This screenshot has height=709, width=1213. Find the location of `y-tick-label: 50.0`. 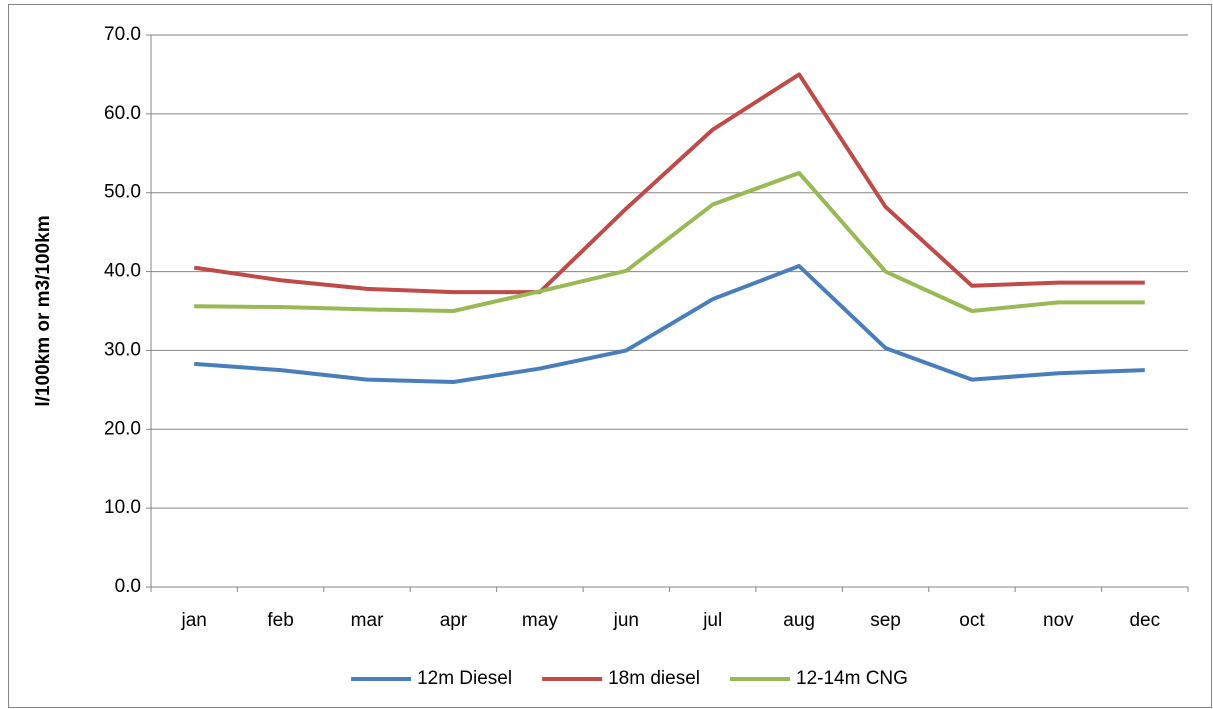

y-tick-label: 50.0 is located at coordinates (122, 192).